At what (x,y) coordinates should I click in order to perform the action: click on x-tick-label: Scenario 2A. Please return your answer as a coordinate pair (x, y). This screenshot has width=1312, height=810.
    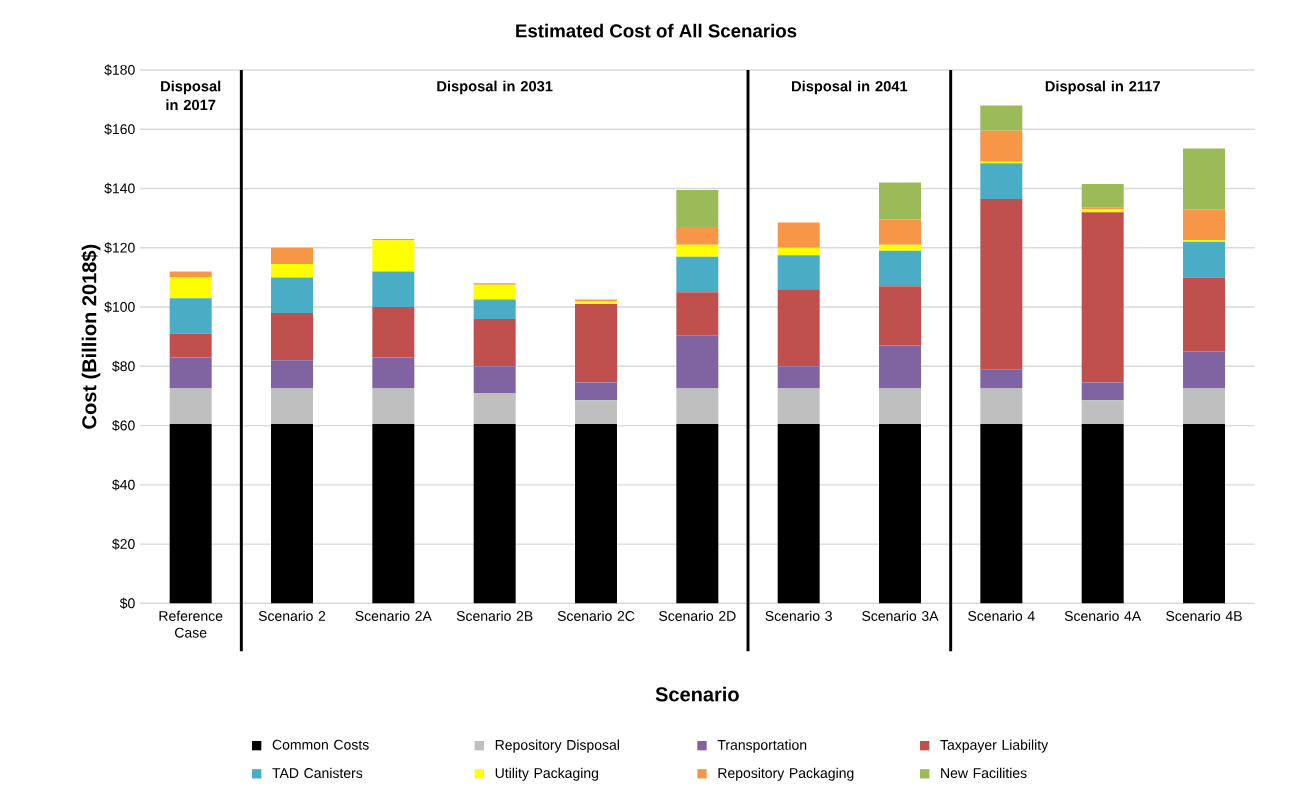
    Looking at the image, I should click on (393, 615).